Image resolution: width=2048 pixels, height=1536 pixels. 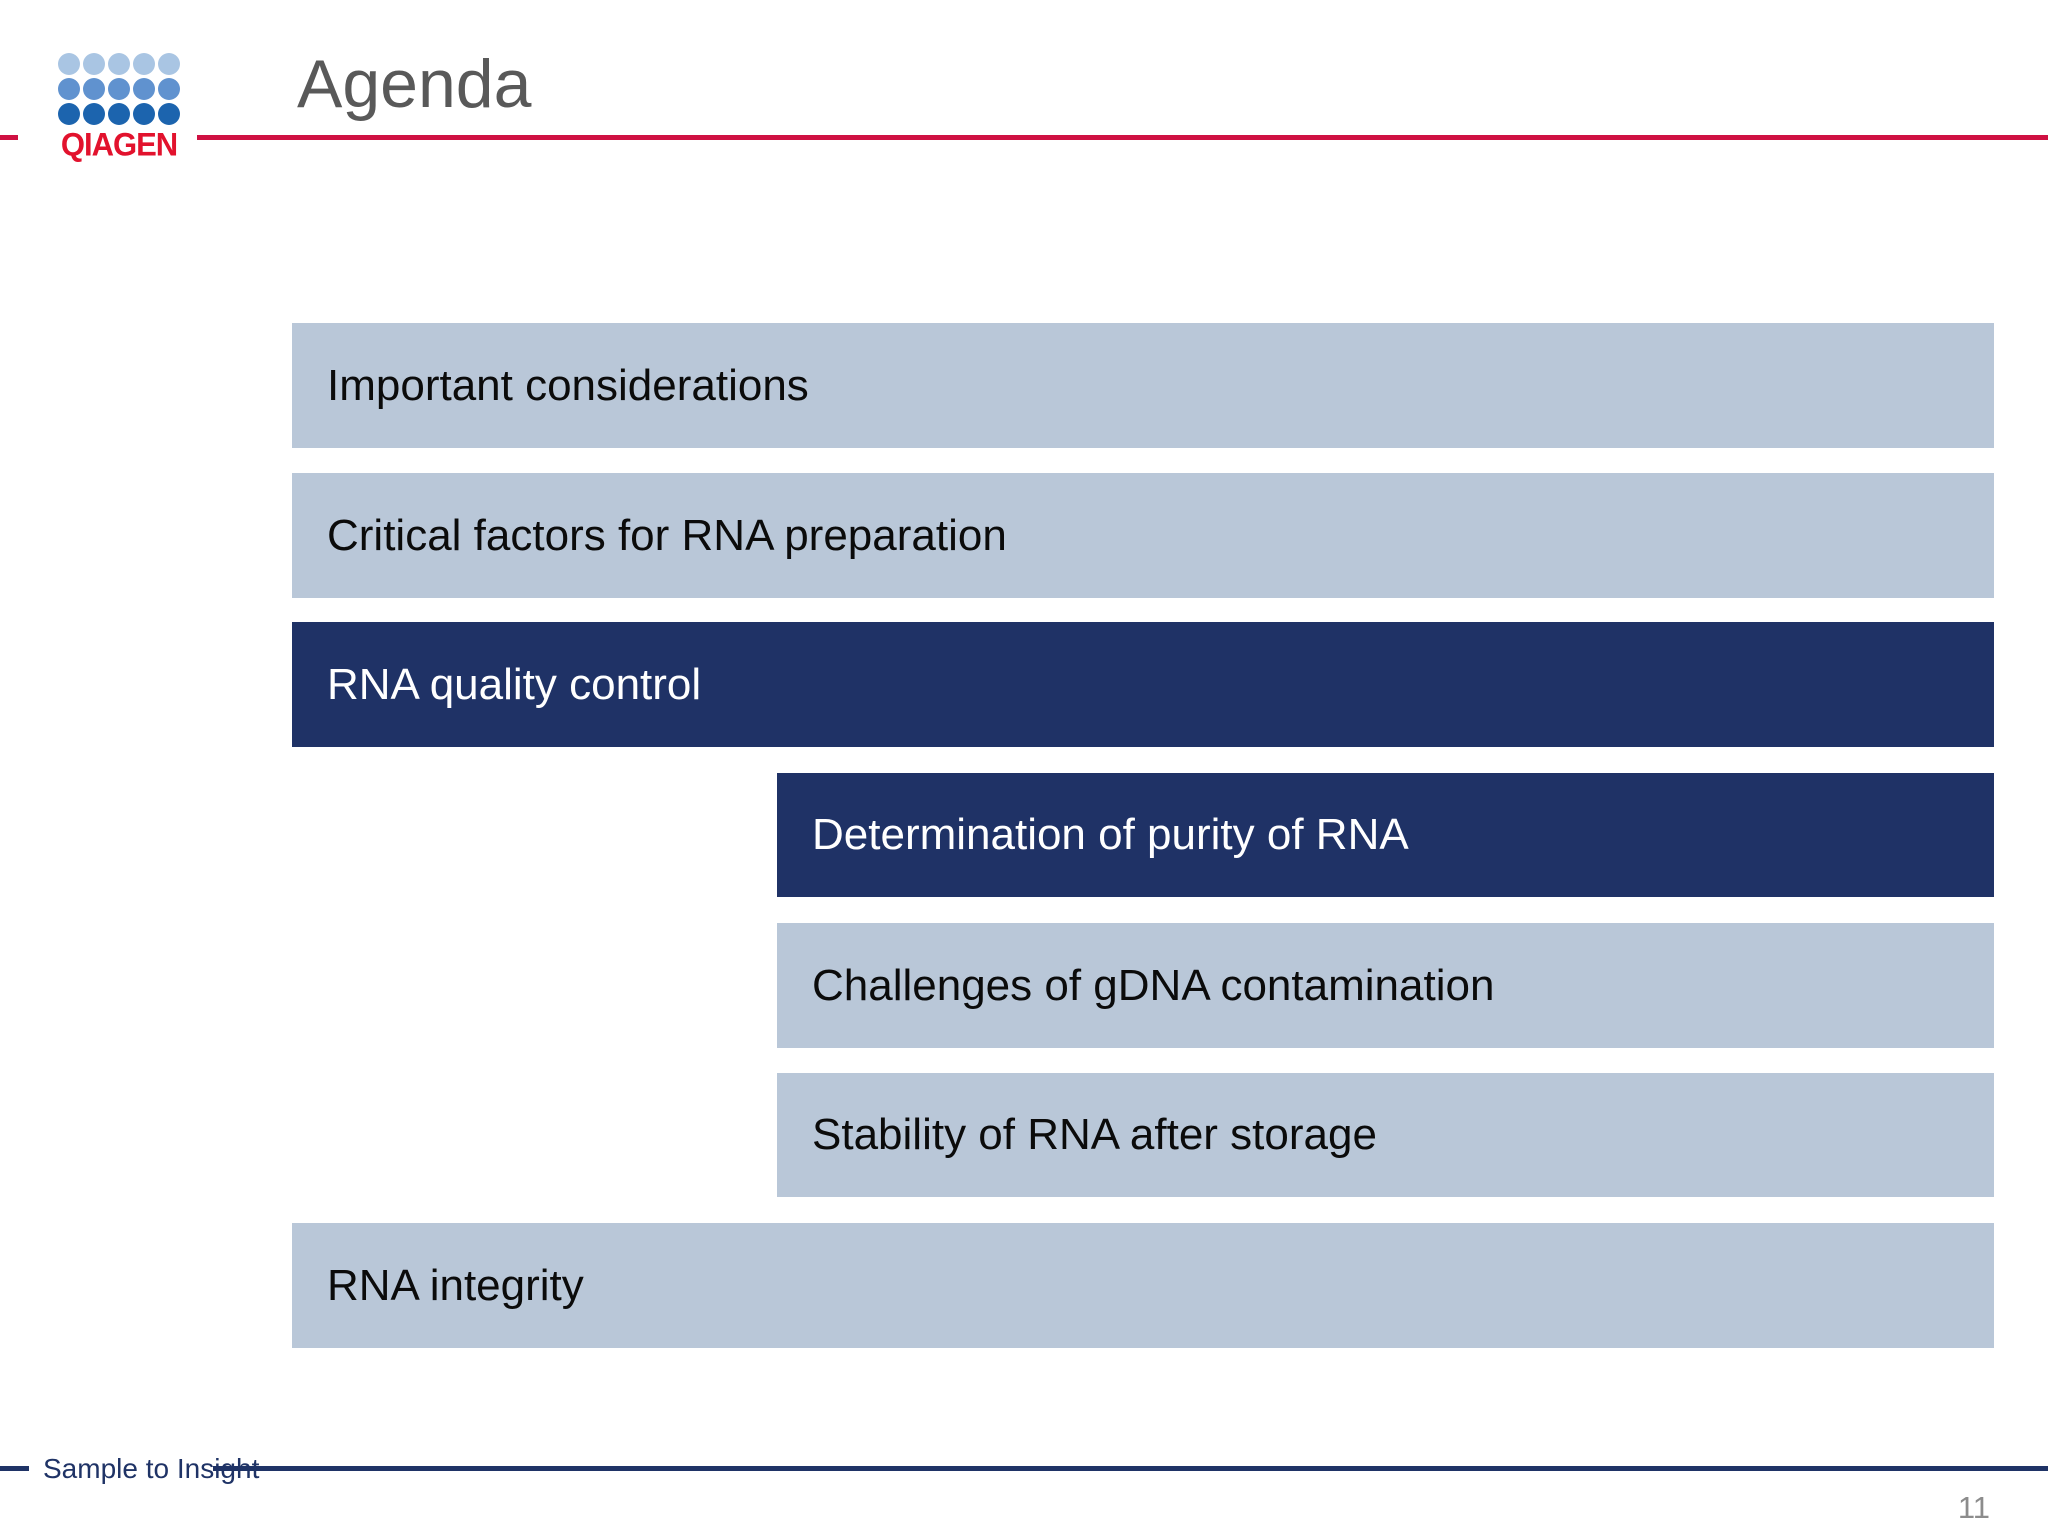 What do you see at coordinates (119, 144) in the screenshot?
I see `qiagen-logo-text: QIAGEN` at bounding box center [119, 144].